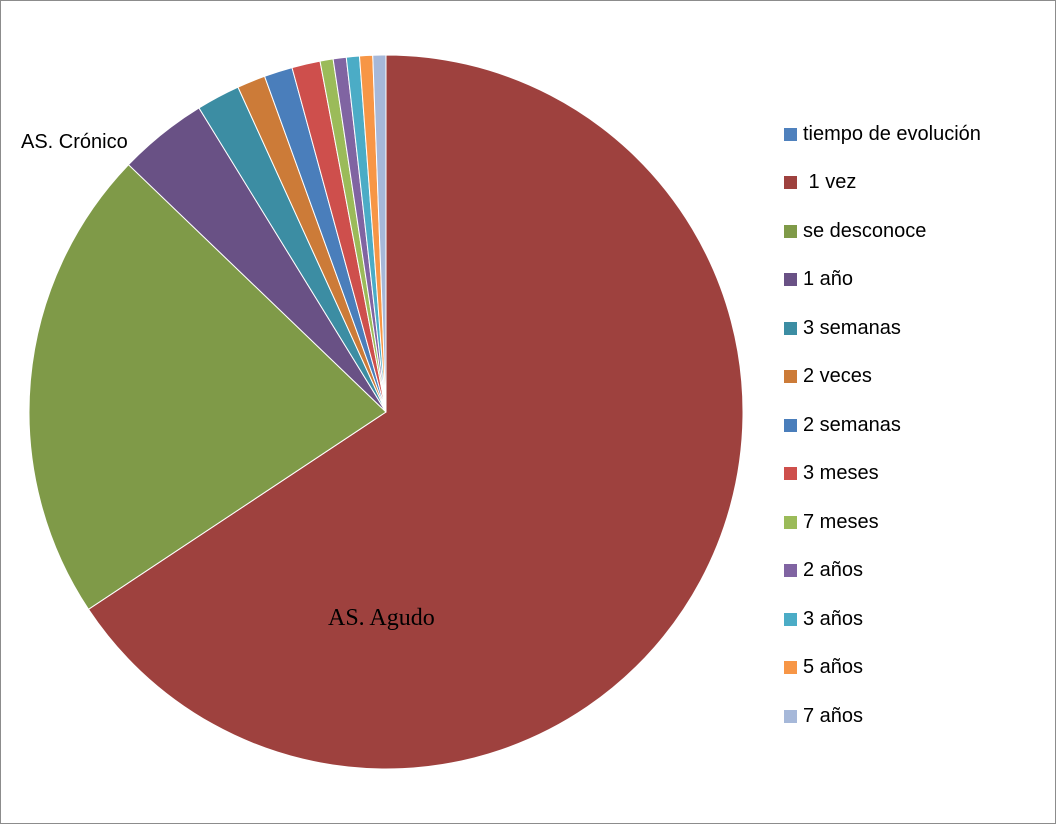 The image size is (1056, 824). I want to click on legend-label: se desconoce, so click(865, 230).